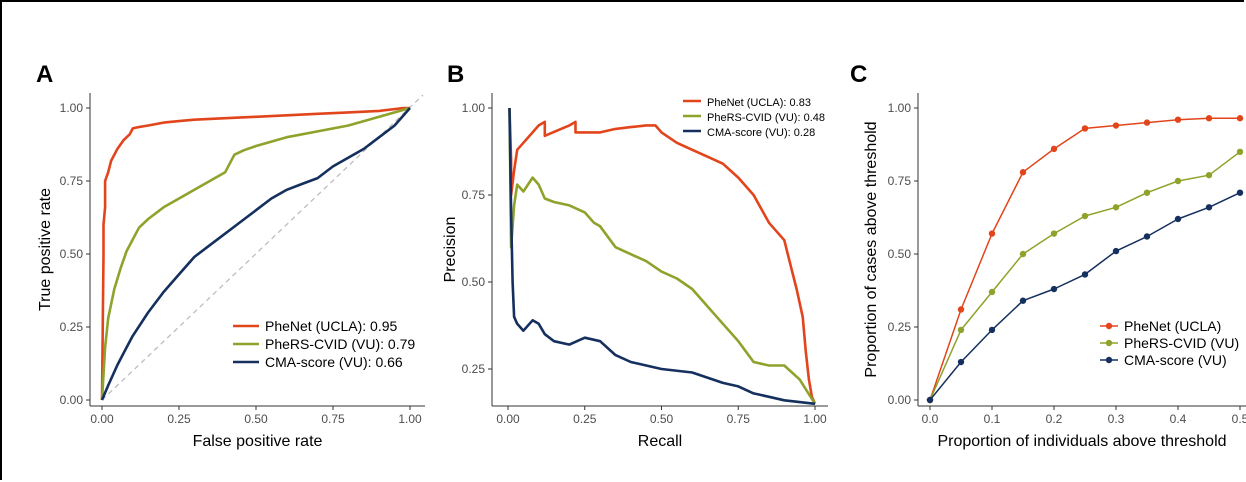 This screenshot has width=1246, height=482. What do you see at coordinates (44, 74) in the screenshot?
I see `panel-letter: A` at bounding box center [44, 74].